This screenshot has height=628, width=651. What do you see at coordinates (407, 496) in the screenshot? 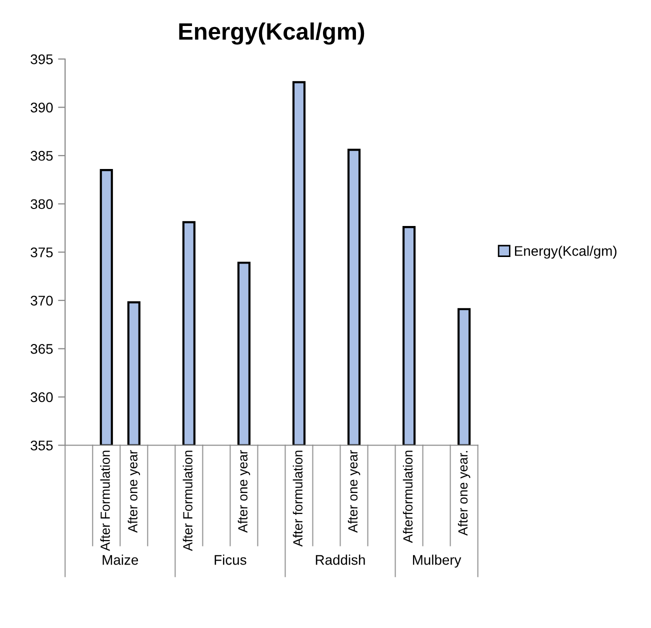
I see `x-tick-label: Afterformulation` at bounding box center [407, 496].